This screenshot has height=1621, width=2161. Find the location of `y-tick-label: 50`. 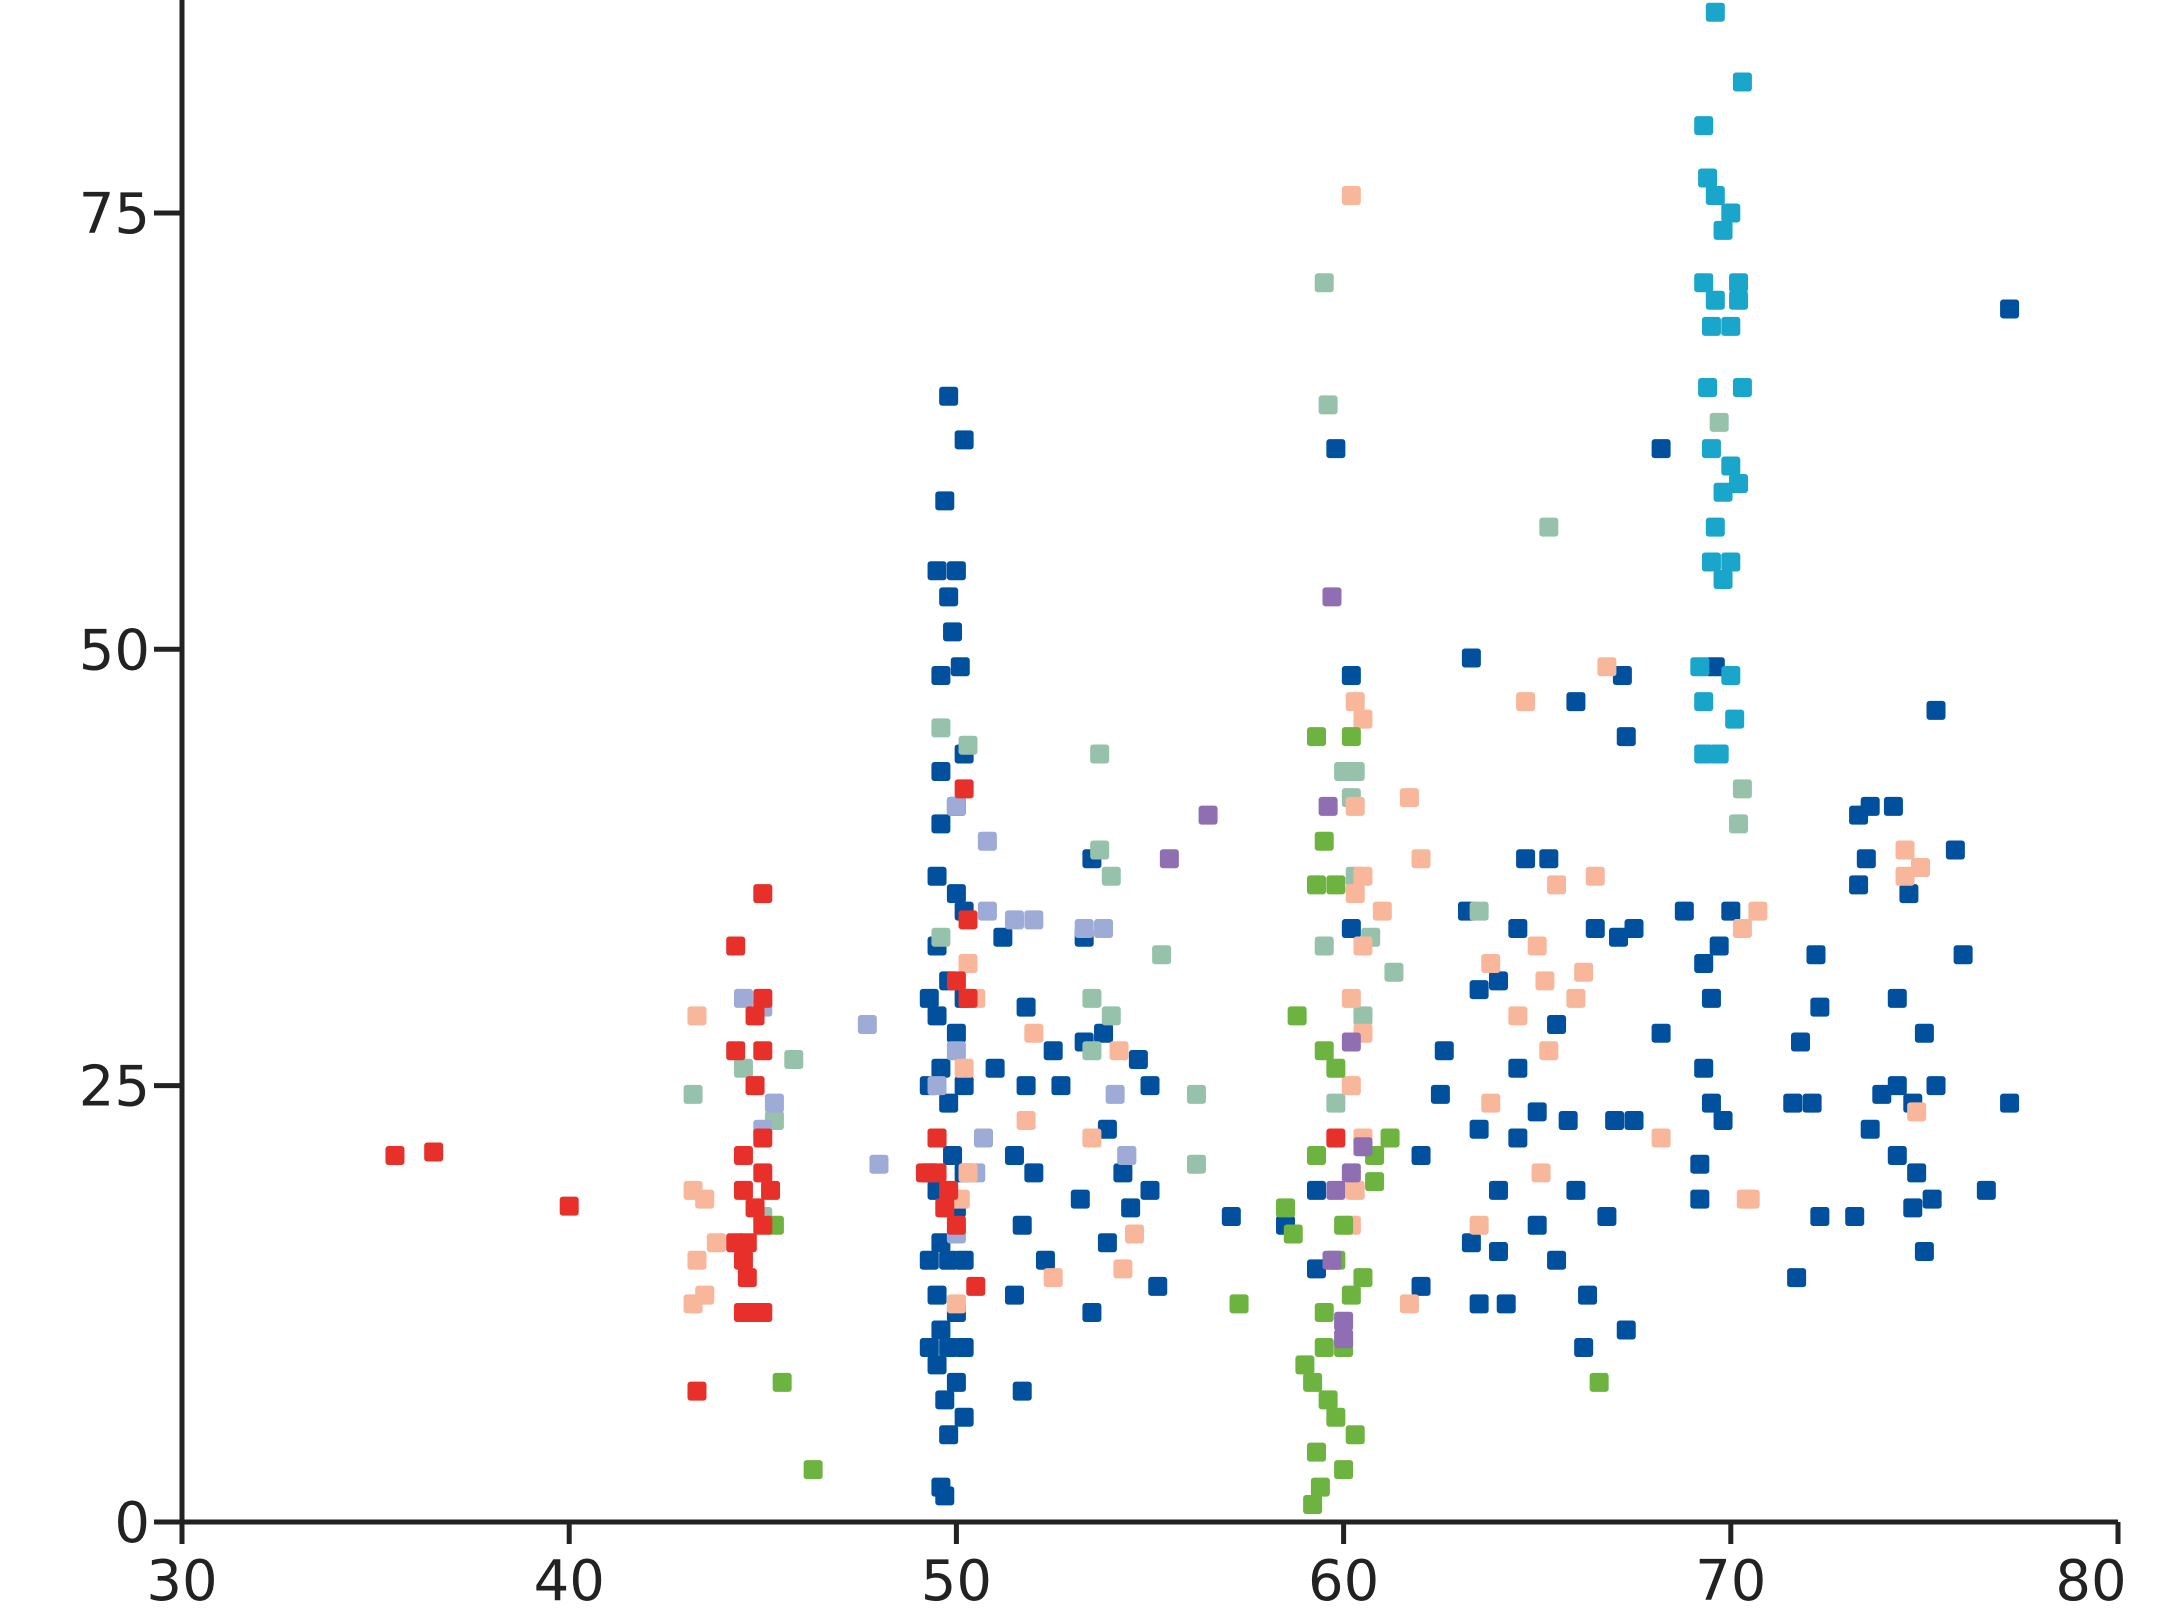

y-tick-label: 50 is located at coordinates (114, 650).